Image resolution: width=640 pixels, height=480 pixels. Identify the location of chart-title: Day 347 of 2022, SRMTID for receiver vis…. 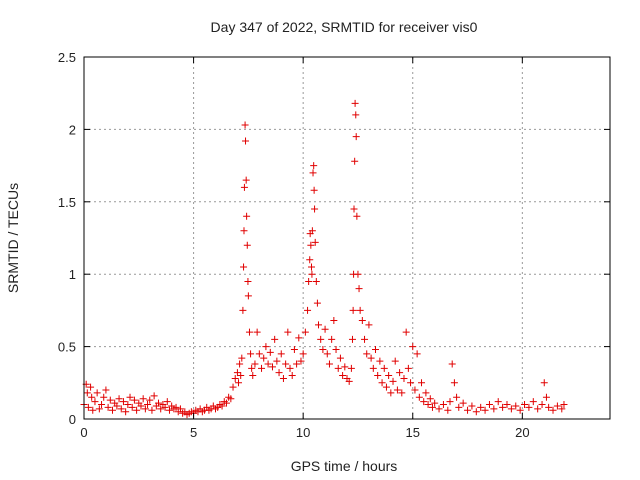
(344, 27).